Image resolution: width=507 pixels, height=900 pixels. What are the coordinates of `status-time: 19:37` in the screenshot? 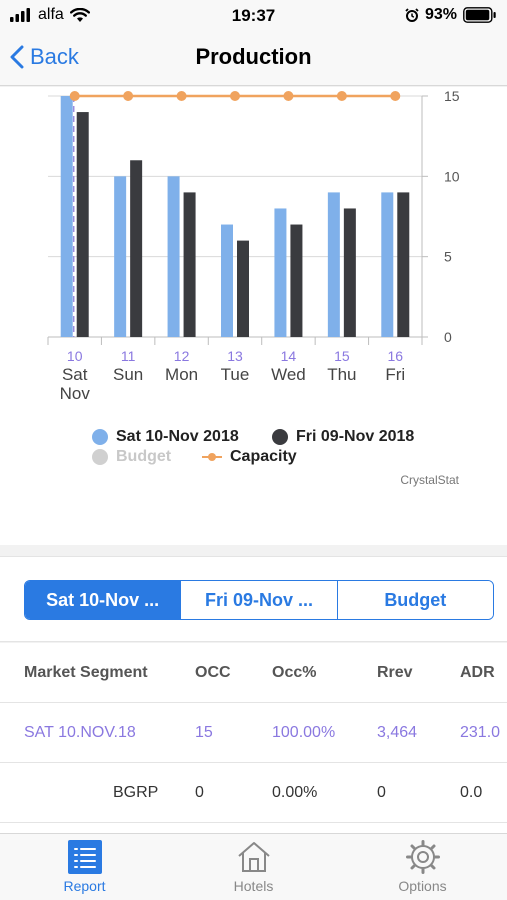 It's located at (253, 15).